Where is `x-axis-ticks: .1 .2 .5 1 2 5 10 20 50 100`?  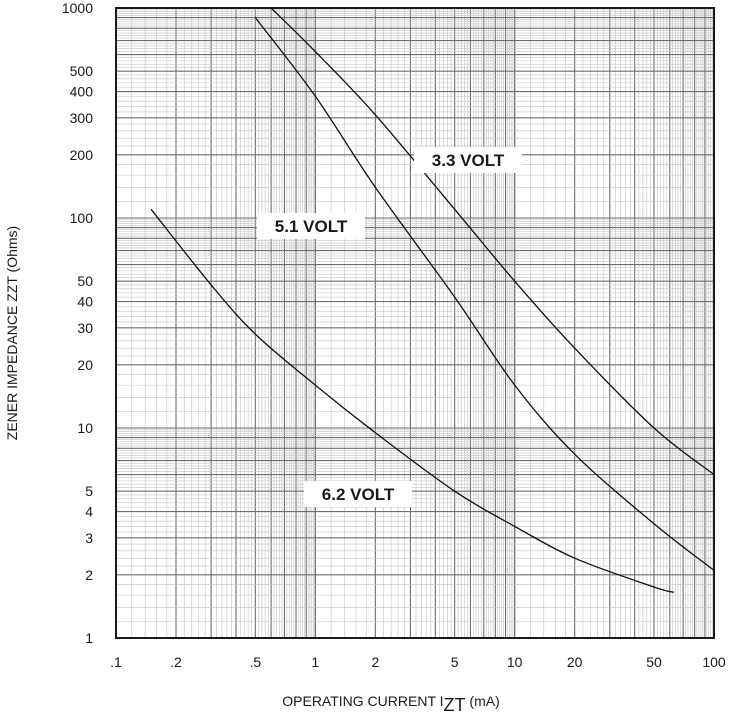 x-axis-ticks: .1 .2 .5 1 2 5 10 20 50 100 is located at coordinates (418, 662).